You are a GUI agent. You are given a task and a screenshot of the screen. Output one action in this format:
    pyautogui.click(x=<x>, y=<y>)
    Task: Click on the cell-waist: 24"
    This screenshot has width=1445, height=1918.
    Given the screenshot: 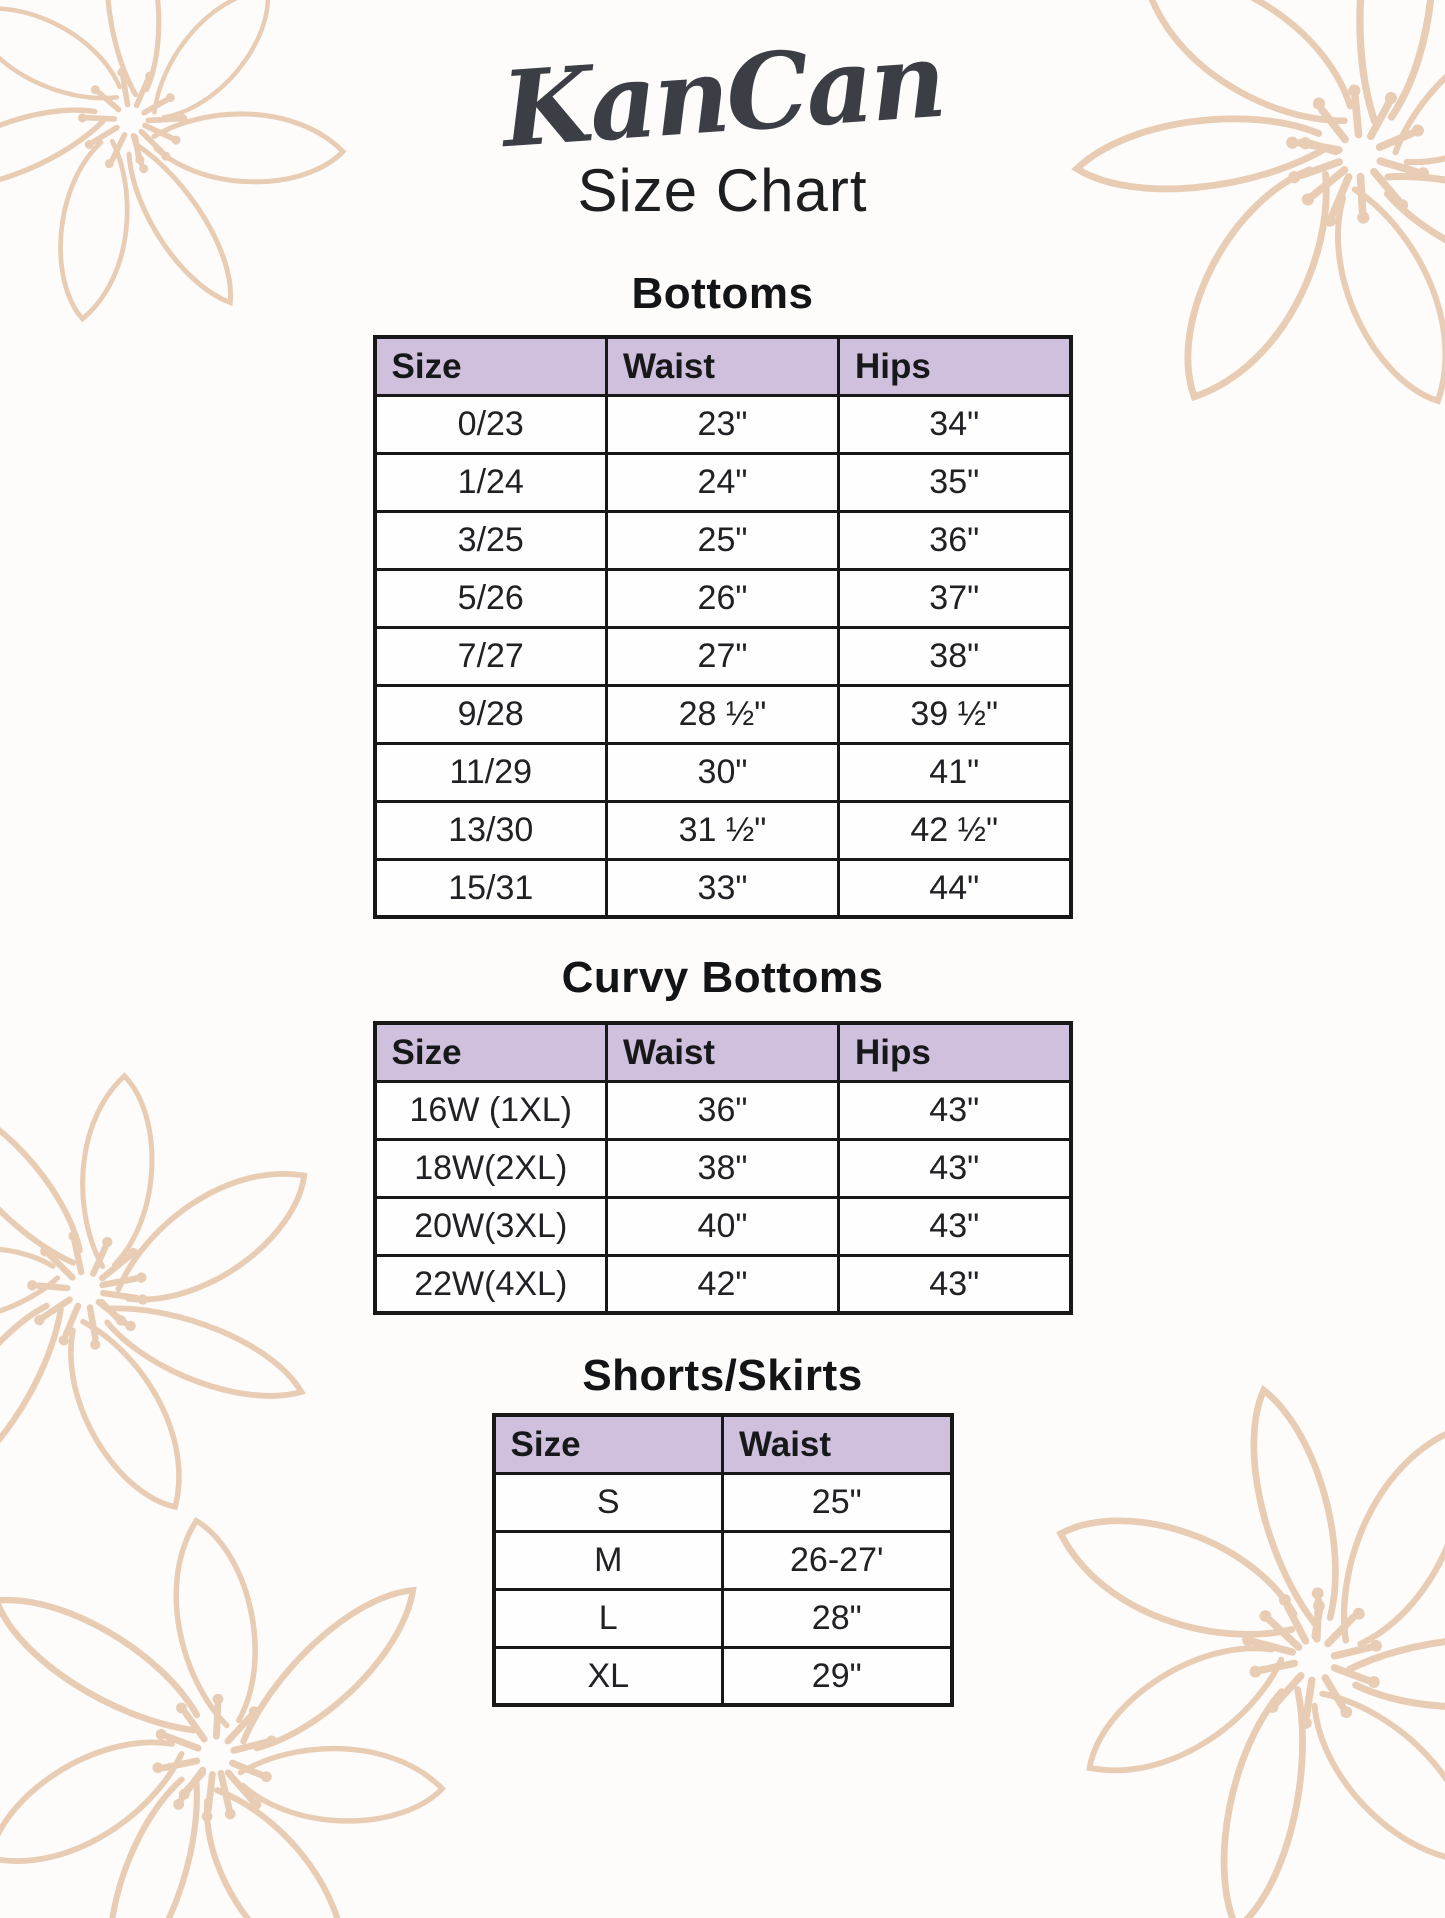 What is the action you would take?
    pyautogui.click(x=722, y=482)
    